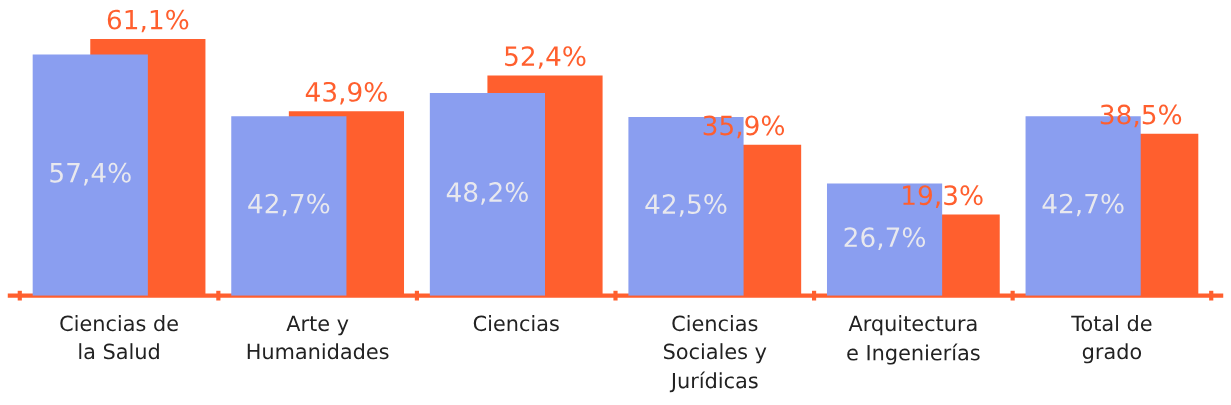 Image resolution: width=1231 pixels, height=405 pixels. What do you see at coordinates (885, 238) in the screenshot?
I see `data-label: 26,7%` at bounding box center [885, 238].